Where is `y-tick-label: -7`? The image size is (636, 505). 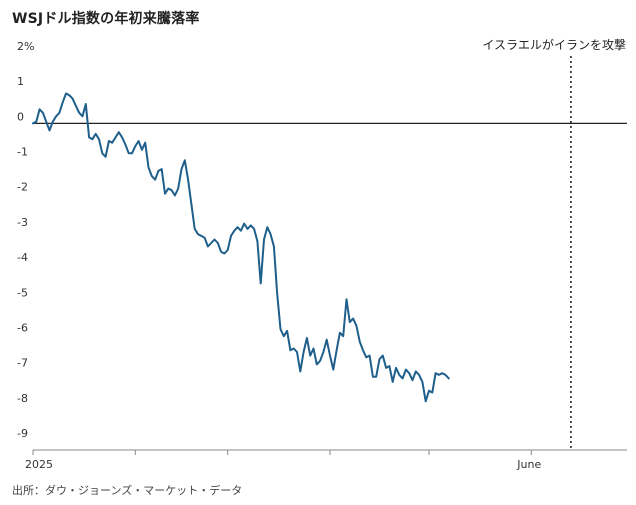
y-tick-label: -7 is located at coordinates (22, 363).